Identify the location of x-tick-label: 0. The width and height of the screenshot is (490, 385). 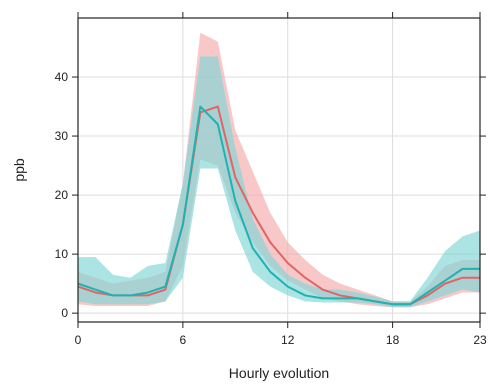
(78, 340).